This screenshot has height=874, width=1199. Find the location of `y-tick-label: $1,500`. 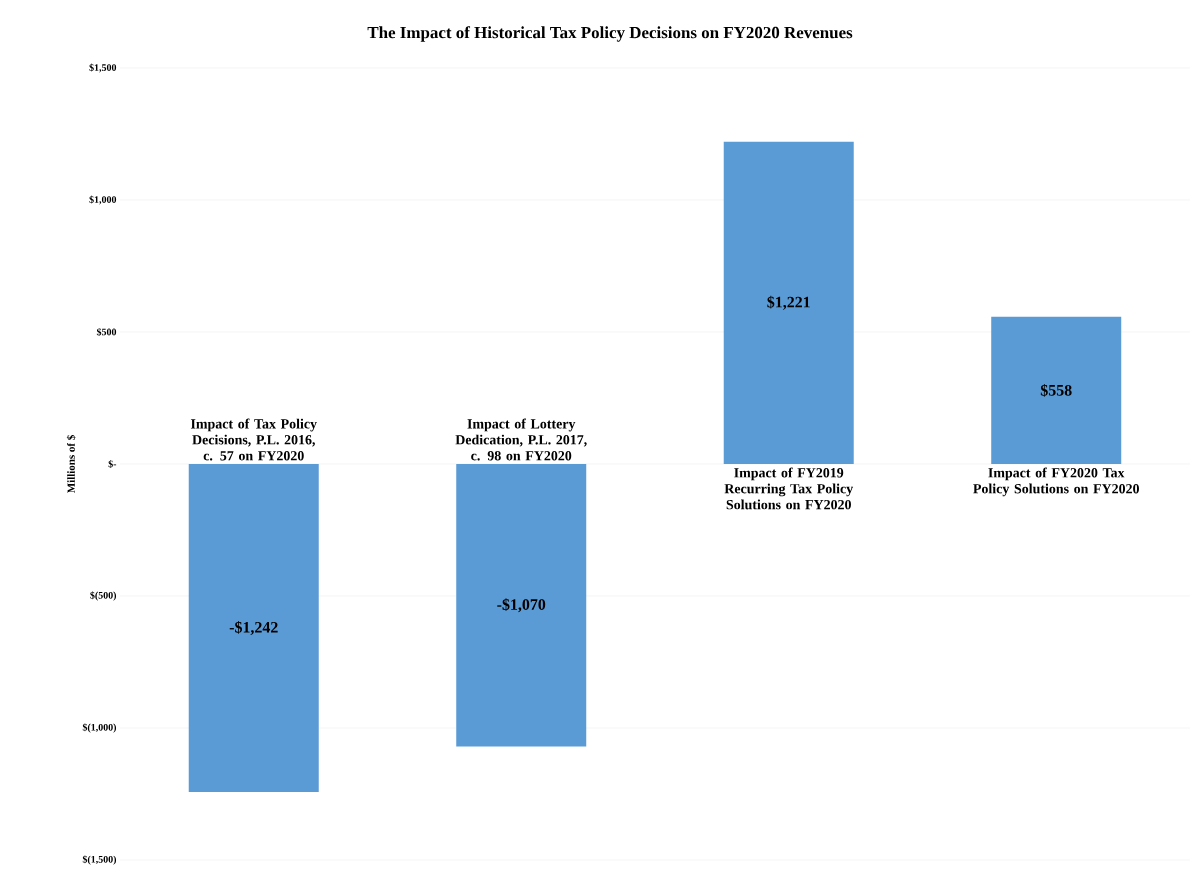

y-tick-label: $1,500 is located at coordinates (103, 68).